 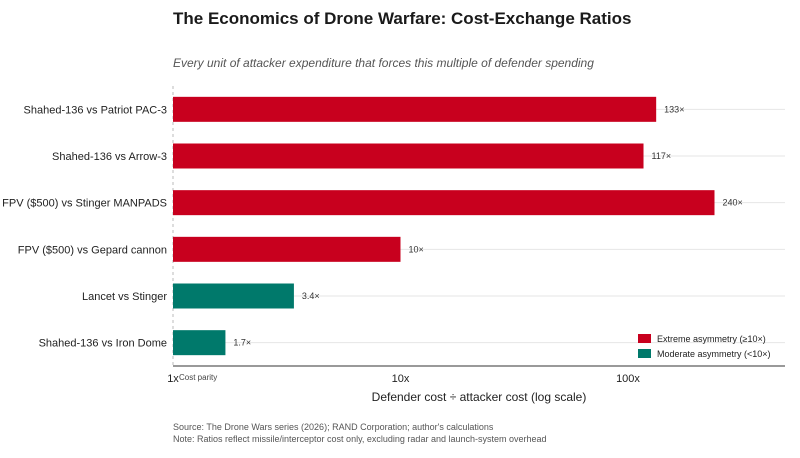 I want to click on x-tick-label: 100x, so click(x=628, y=379).